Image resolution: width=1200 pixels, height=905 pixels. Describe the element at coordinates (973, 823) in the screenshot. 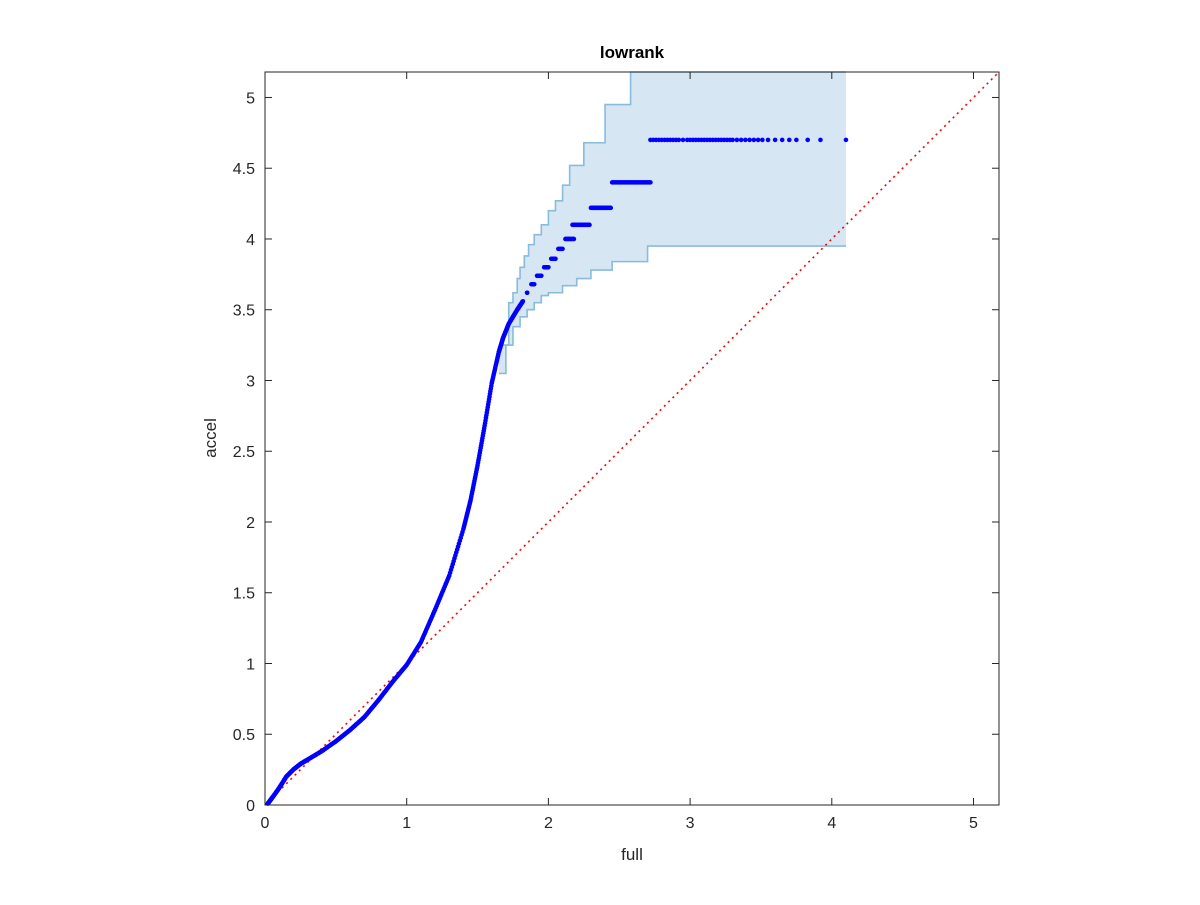

I see `x-tick-label: 5` at that location.